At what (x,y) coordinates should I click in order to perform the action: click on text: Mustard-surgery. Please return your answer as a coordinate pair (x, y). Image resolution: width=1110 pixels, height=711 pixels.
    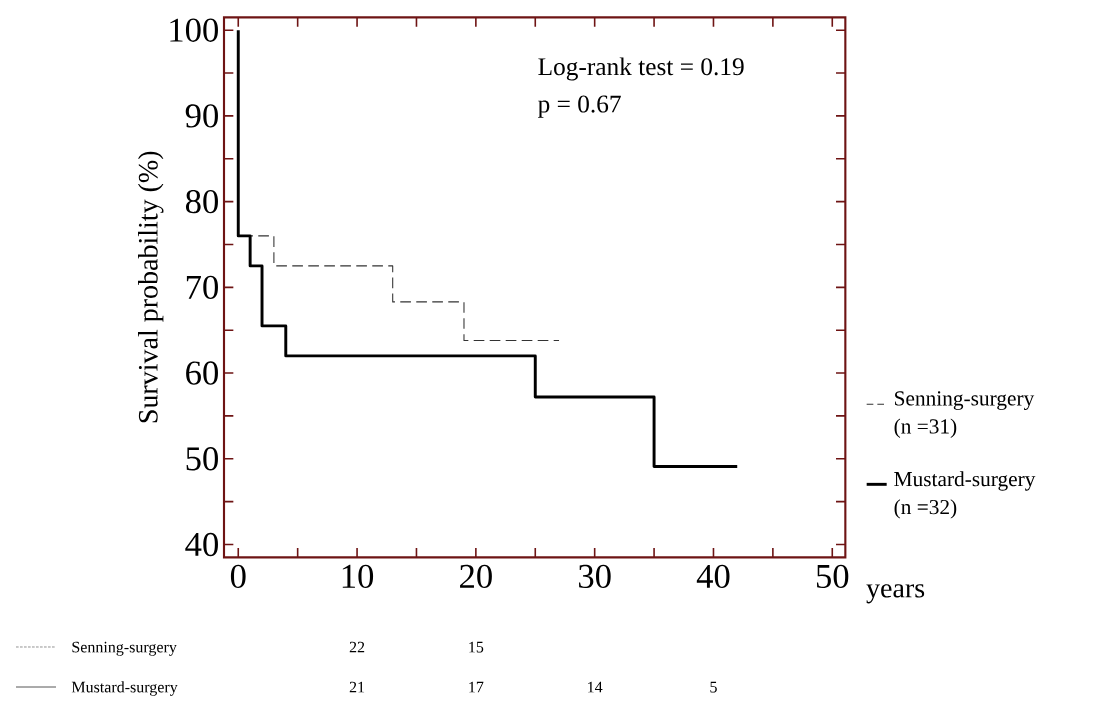
    Looking at the image, I should click on (124, 688).